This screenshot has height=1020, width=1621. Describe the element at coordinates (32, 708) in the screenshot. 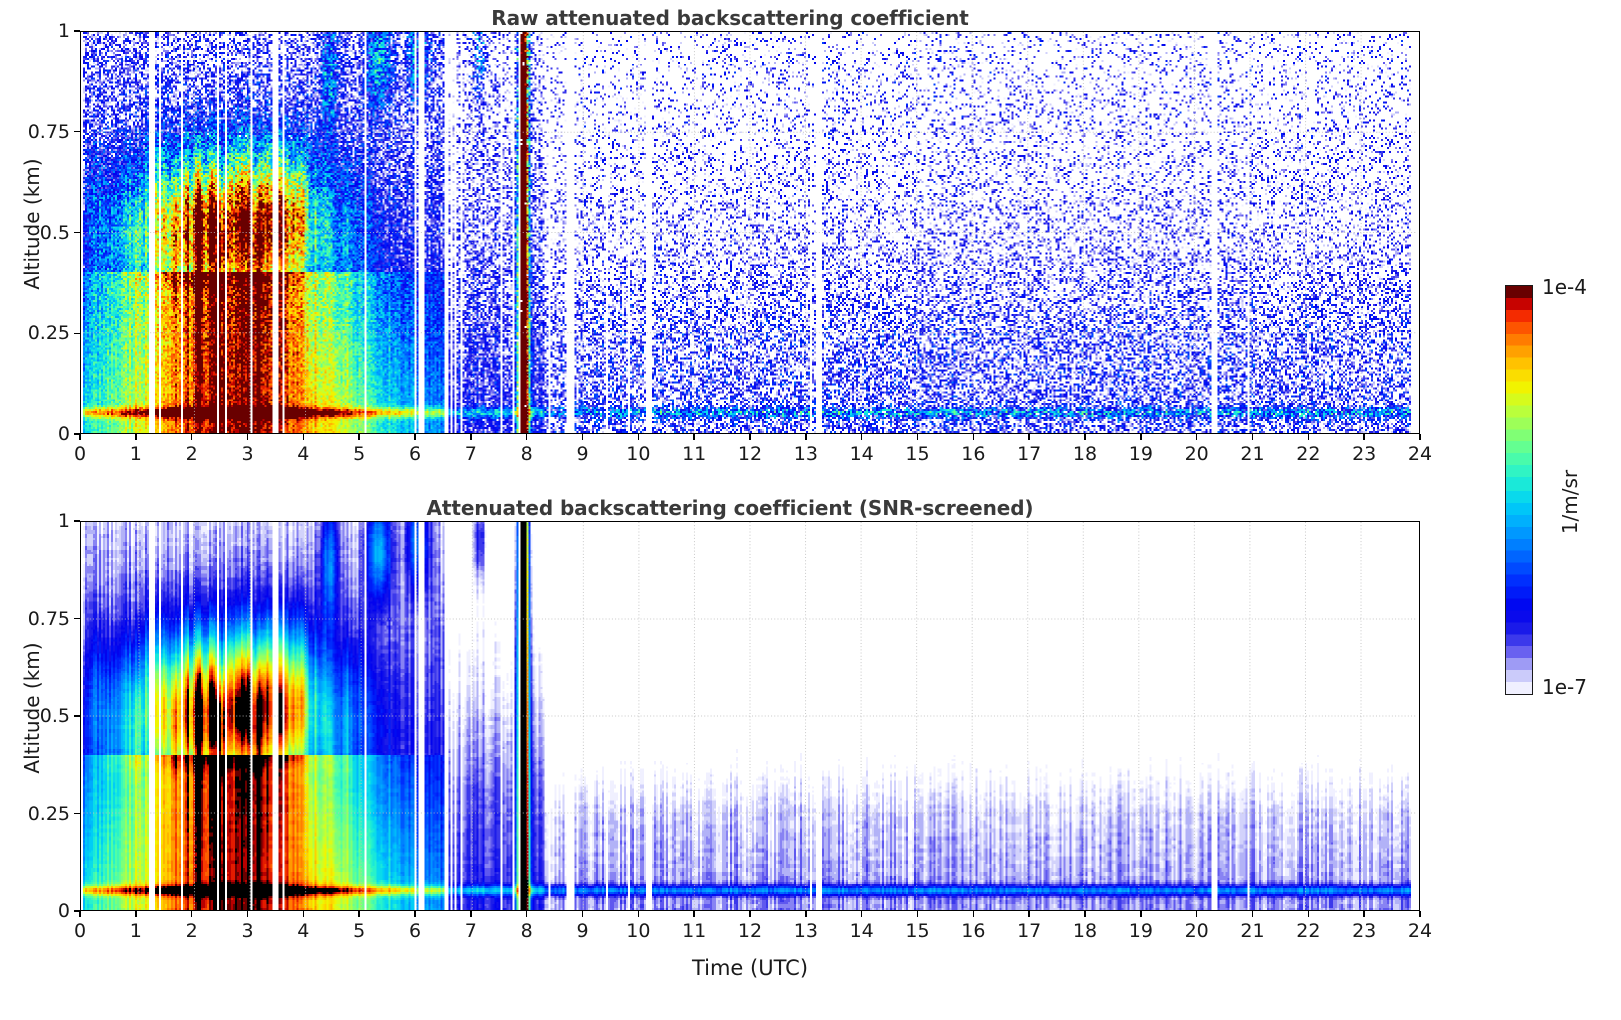

I see `yaxis-label-screened: Altitude (km)` at that location.